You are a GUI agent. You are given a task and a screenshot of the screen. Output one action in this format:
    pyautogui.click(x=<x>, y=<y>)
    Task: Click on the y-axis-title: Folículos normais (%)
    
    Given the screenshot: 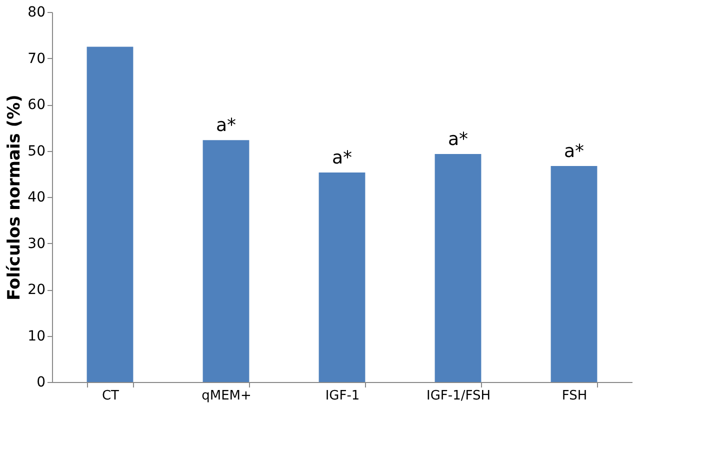 What is the action you would take?
    pyautogui.click(x=14, y=197)
    